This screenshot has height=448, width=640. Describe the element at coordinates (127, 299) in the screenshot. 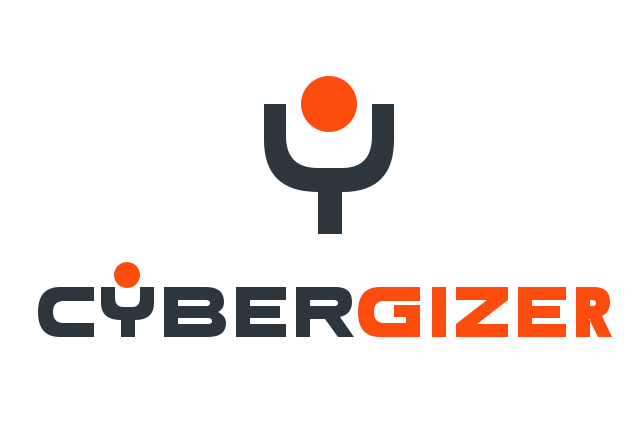

I see `letter-y` at that location.